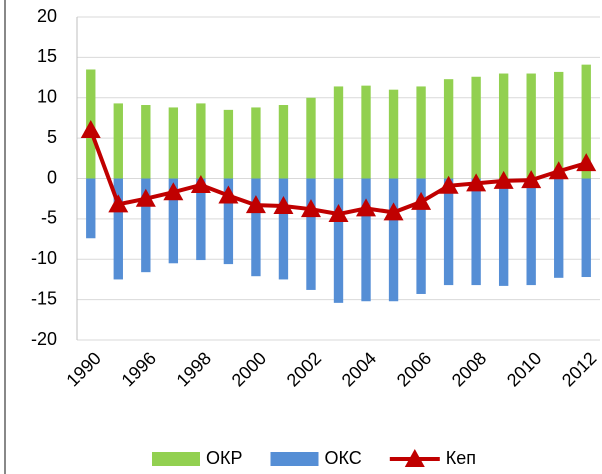 The height and width of the screenshot is (474, 602). Describe the element at coordinates (343, 458) in the screenshot. I see `legend-label: ОКС` at that location.